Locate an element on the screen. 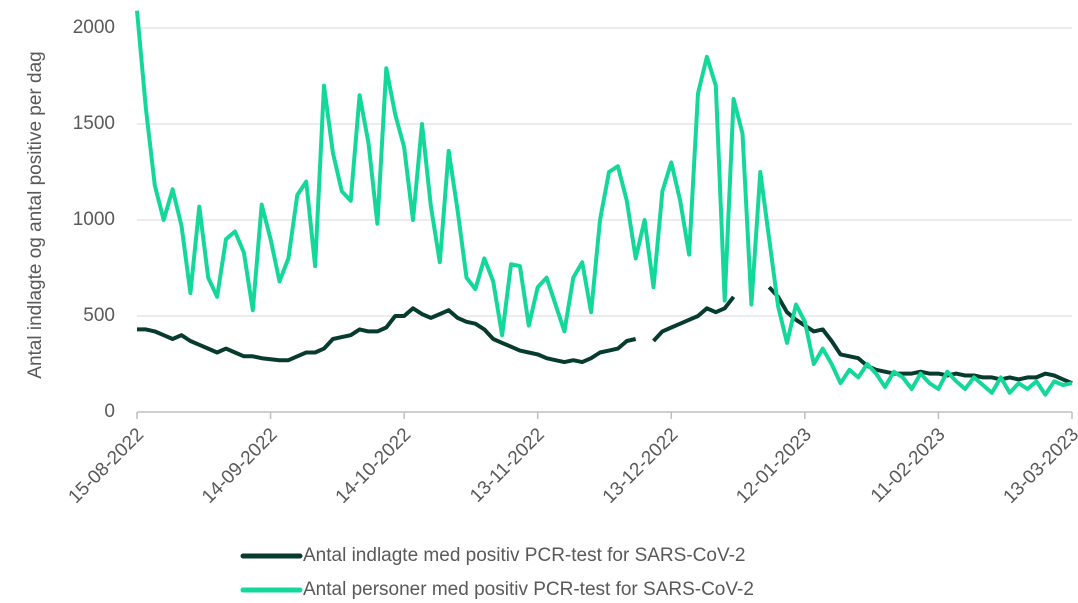 The width and height of the screenshot is (1078, 603). y-tick-label: 1000 is located at coordinates (94, 219).